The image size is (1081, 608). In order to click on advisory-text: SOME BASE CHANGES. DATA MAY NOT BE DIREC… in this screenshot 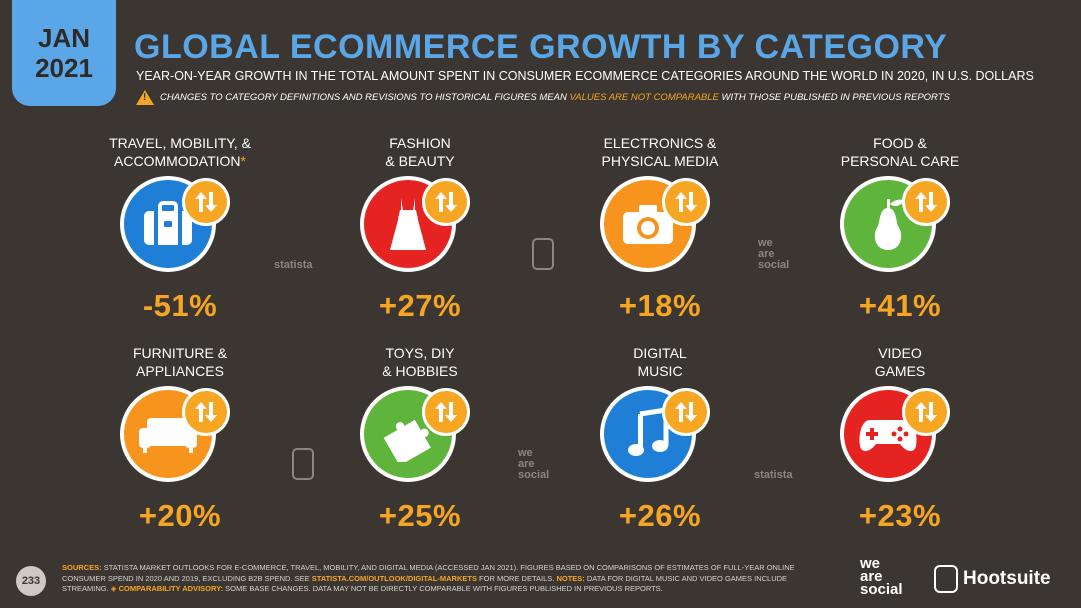, I will do `click(444, 588)`.